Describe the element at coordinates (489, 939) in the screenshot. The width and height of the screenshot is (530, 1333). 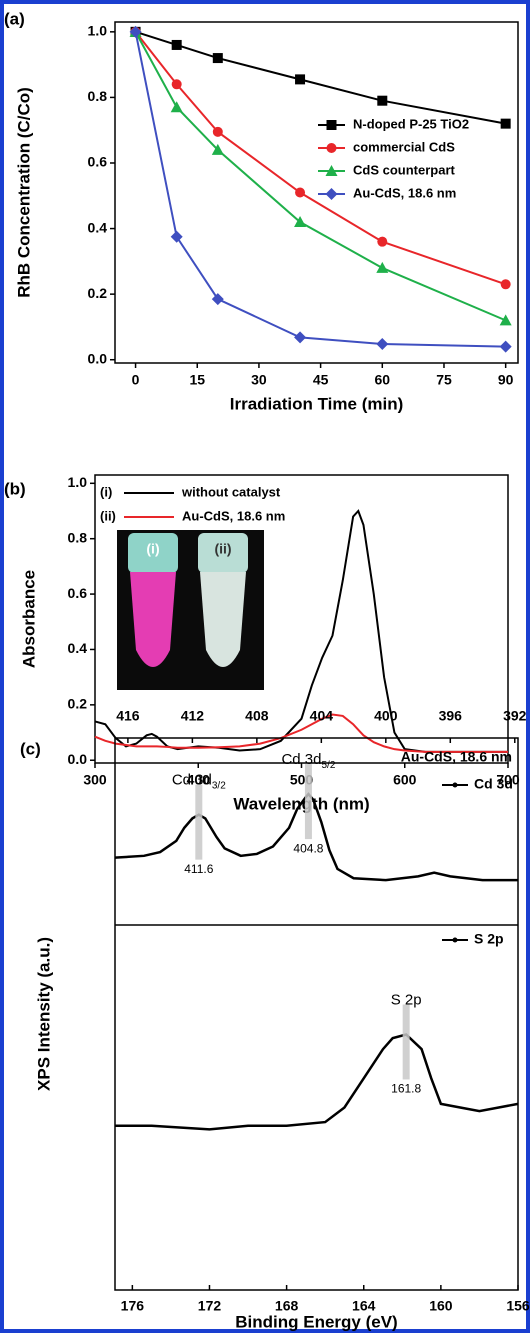
I see `legend-text: S 2p` at that location.